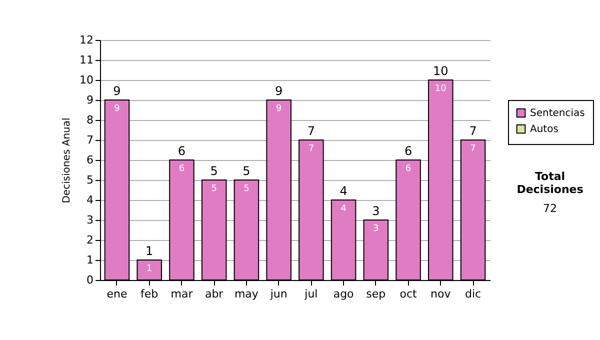  What do you see at coordinates (550, 208) in the screenshot?
I see `text: 72` at bounding box center [550, 208].